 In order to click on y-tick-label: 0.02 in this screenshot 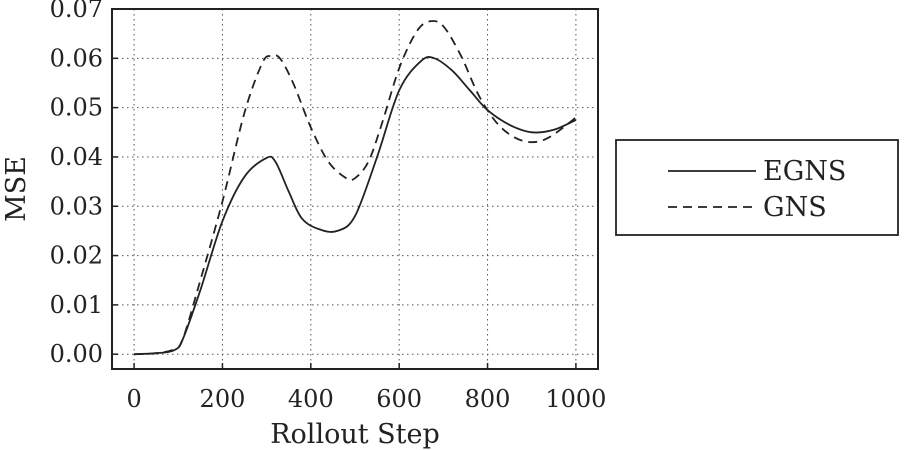, I will do `click(76, 256)`.